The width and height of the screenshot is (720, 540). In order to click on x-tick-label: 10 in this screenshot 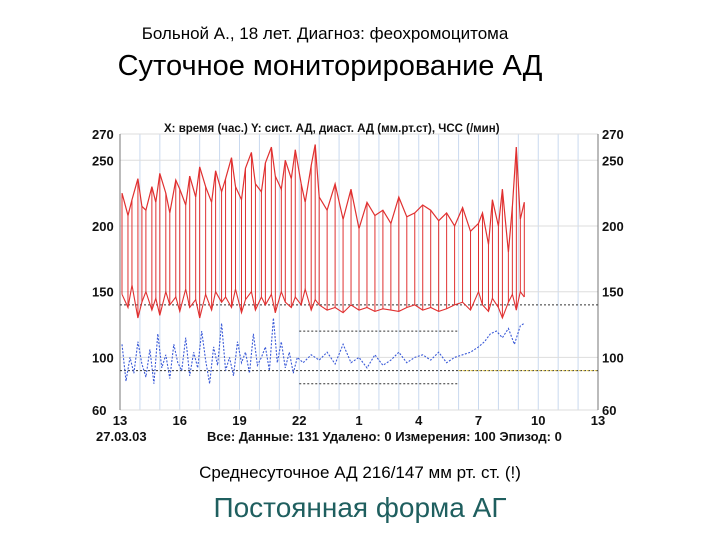, I will do `click(538, 420)`.